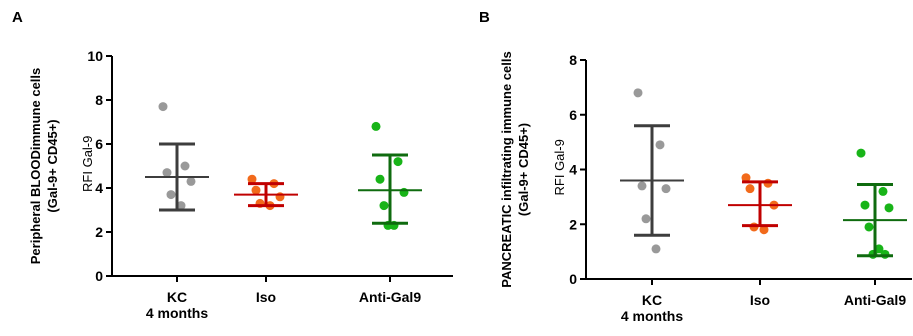  I want to click on y-tick-label: 10, so click(95, 56).